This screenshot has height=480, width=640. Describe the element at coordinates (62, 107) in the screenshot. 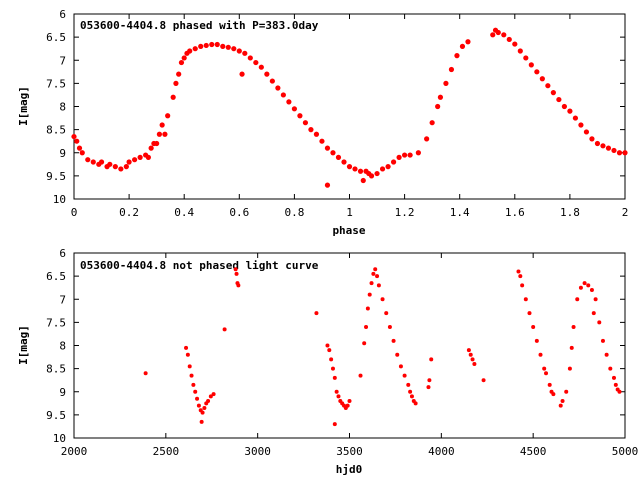

I see `phased-y-tick-label: 8` at that location.